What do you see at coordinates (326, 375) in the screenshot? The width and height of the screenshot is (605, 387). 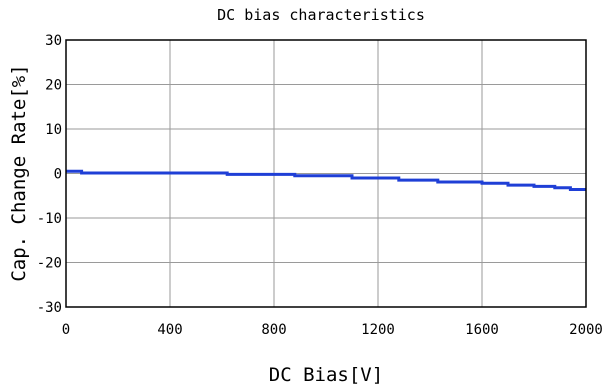 I see `x-axis-label: DC Bias[V]` at bounding box center [326, 375].